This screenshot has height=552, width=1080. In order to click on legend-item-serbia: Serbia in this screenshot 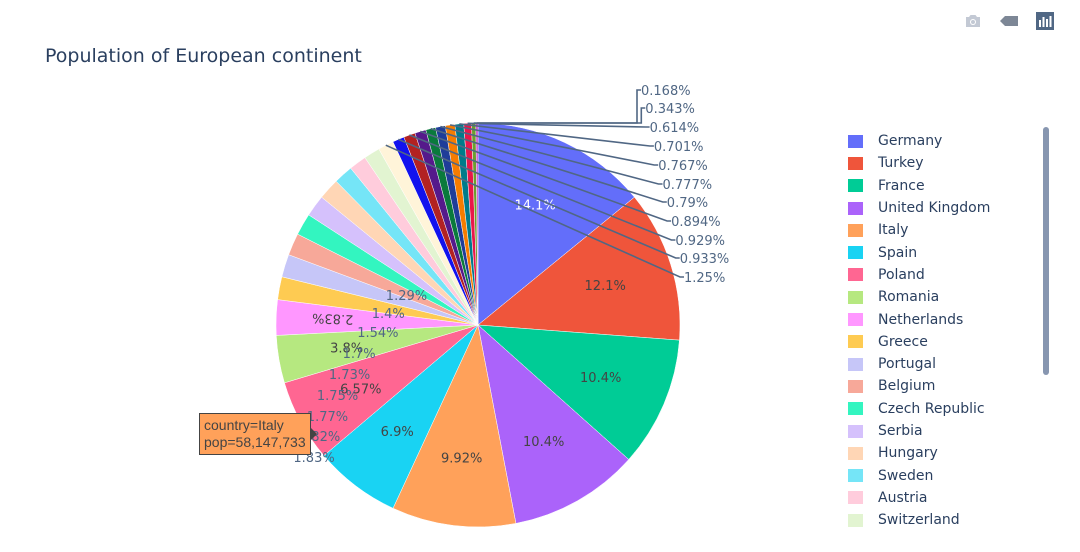, I will do `click(938, 431)`.